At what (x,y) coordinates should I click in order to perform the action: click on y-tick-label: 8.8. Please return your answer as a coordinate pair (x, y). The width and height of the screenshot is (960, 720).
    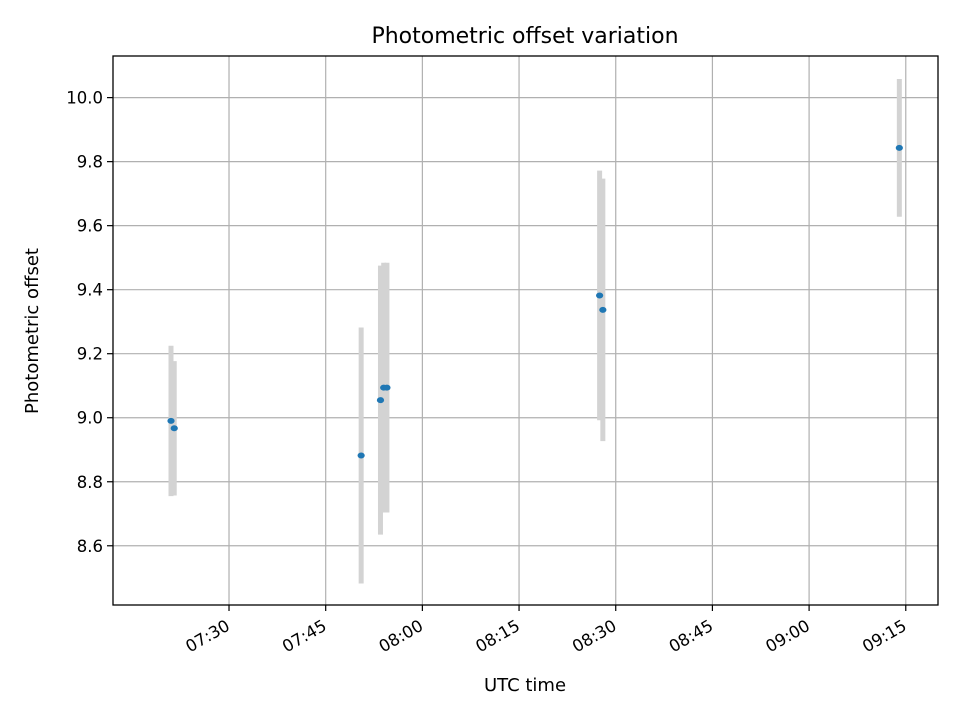
    Looking at the image, I should click on (90, 482).